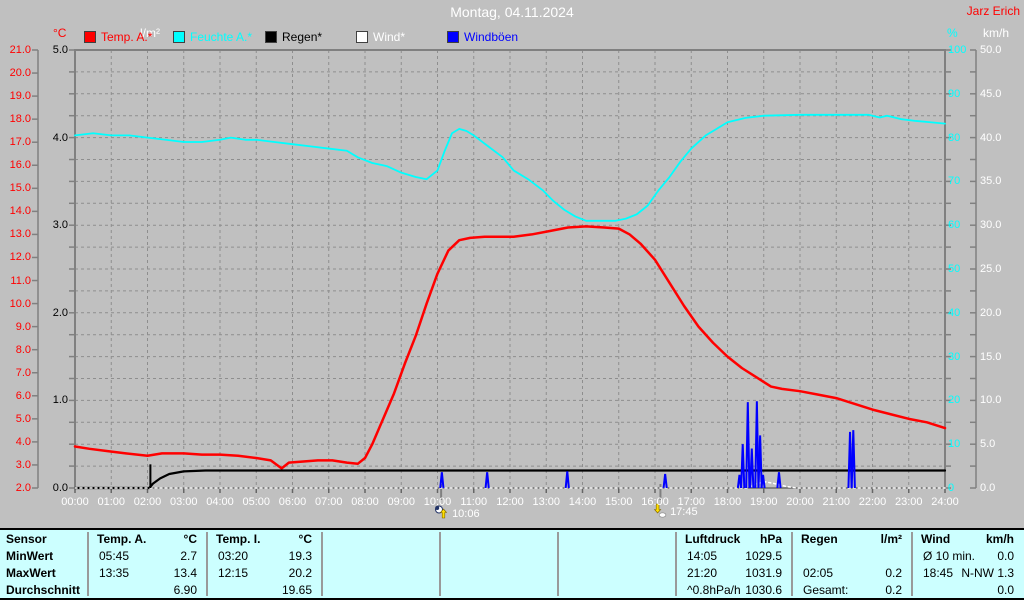 The height and width of the screenshot is (600, 1024). Describe the element at coordinates (908, 502) in the screenshot. I see `time-axis-label: 23:00` at that location.